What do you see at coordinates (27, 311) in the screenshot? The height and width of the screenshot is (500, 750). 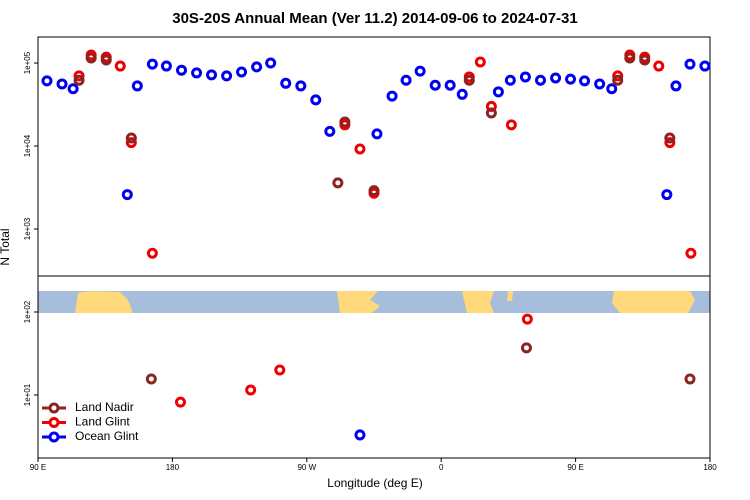 I see `y-tick-label: 1e+02` at bounding box center [27, 311].